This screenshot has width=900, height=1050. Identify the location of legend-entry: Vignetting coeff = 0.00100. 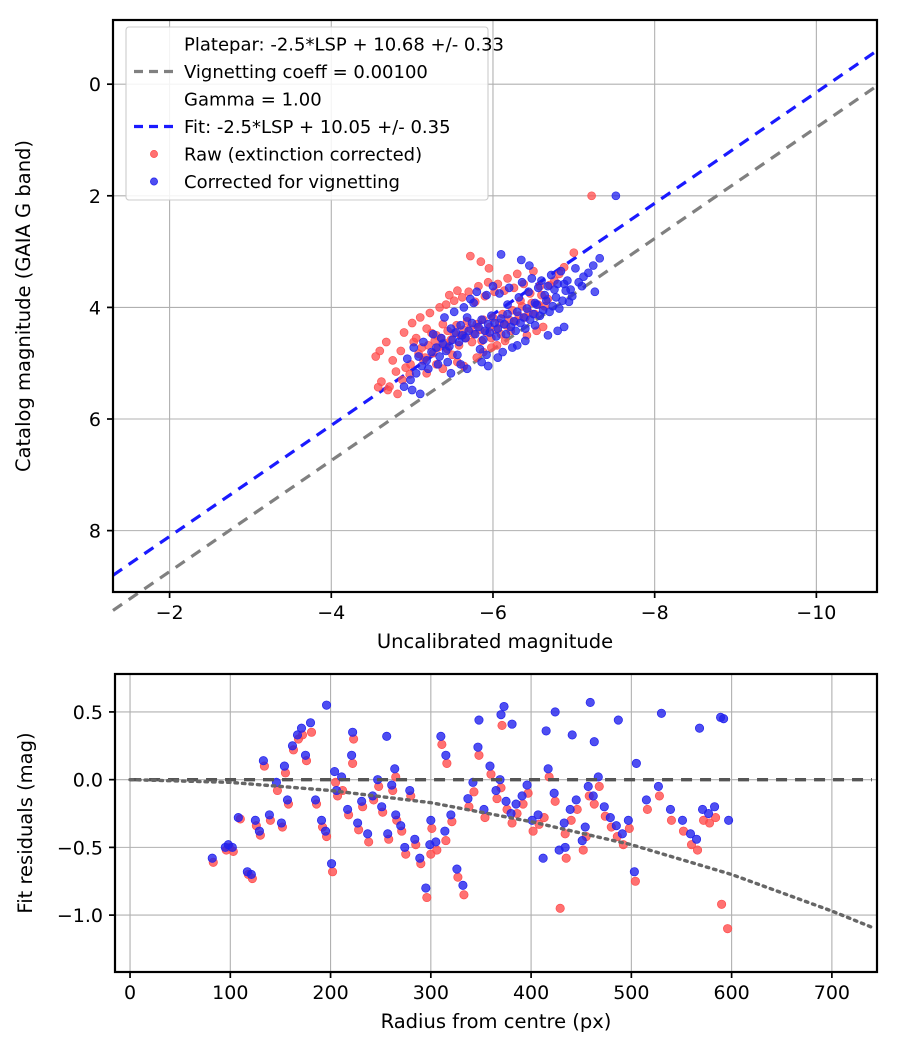
(281, 72).